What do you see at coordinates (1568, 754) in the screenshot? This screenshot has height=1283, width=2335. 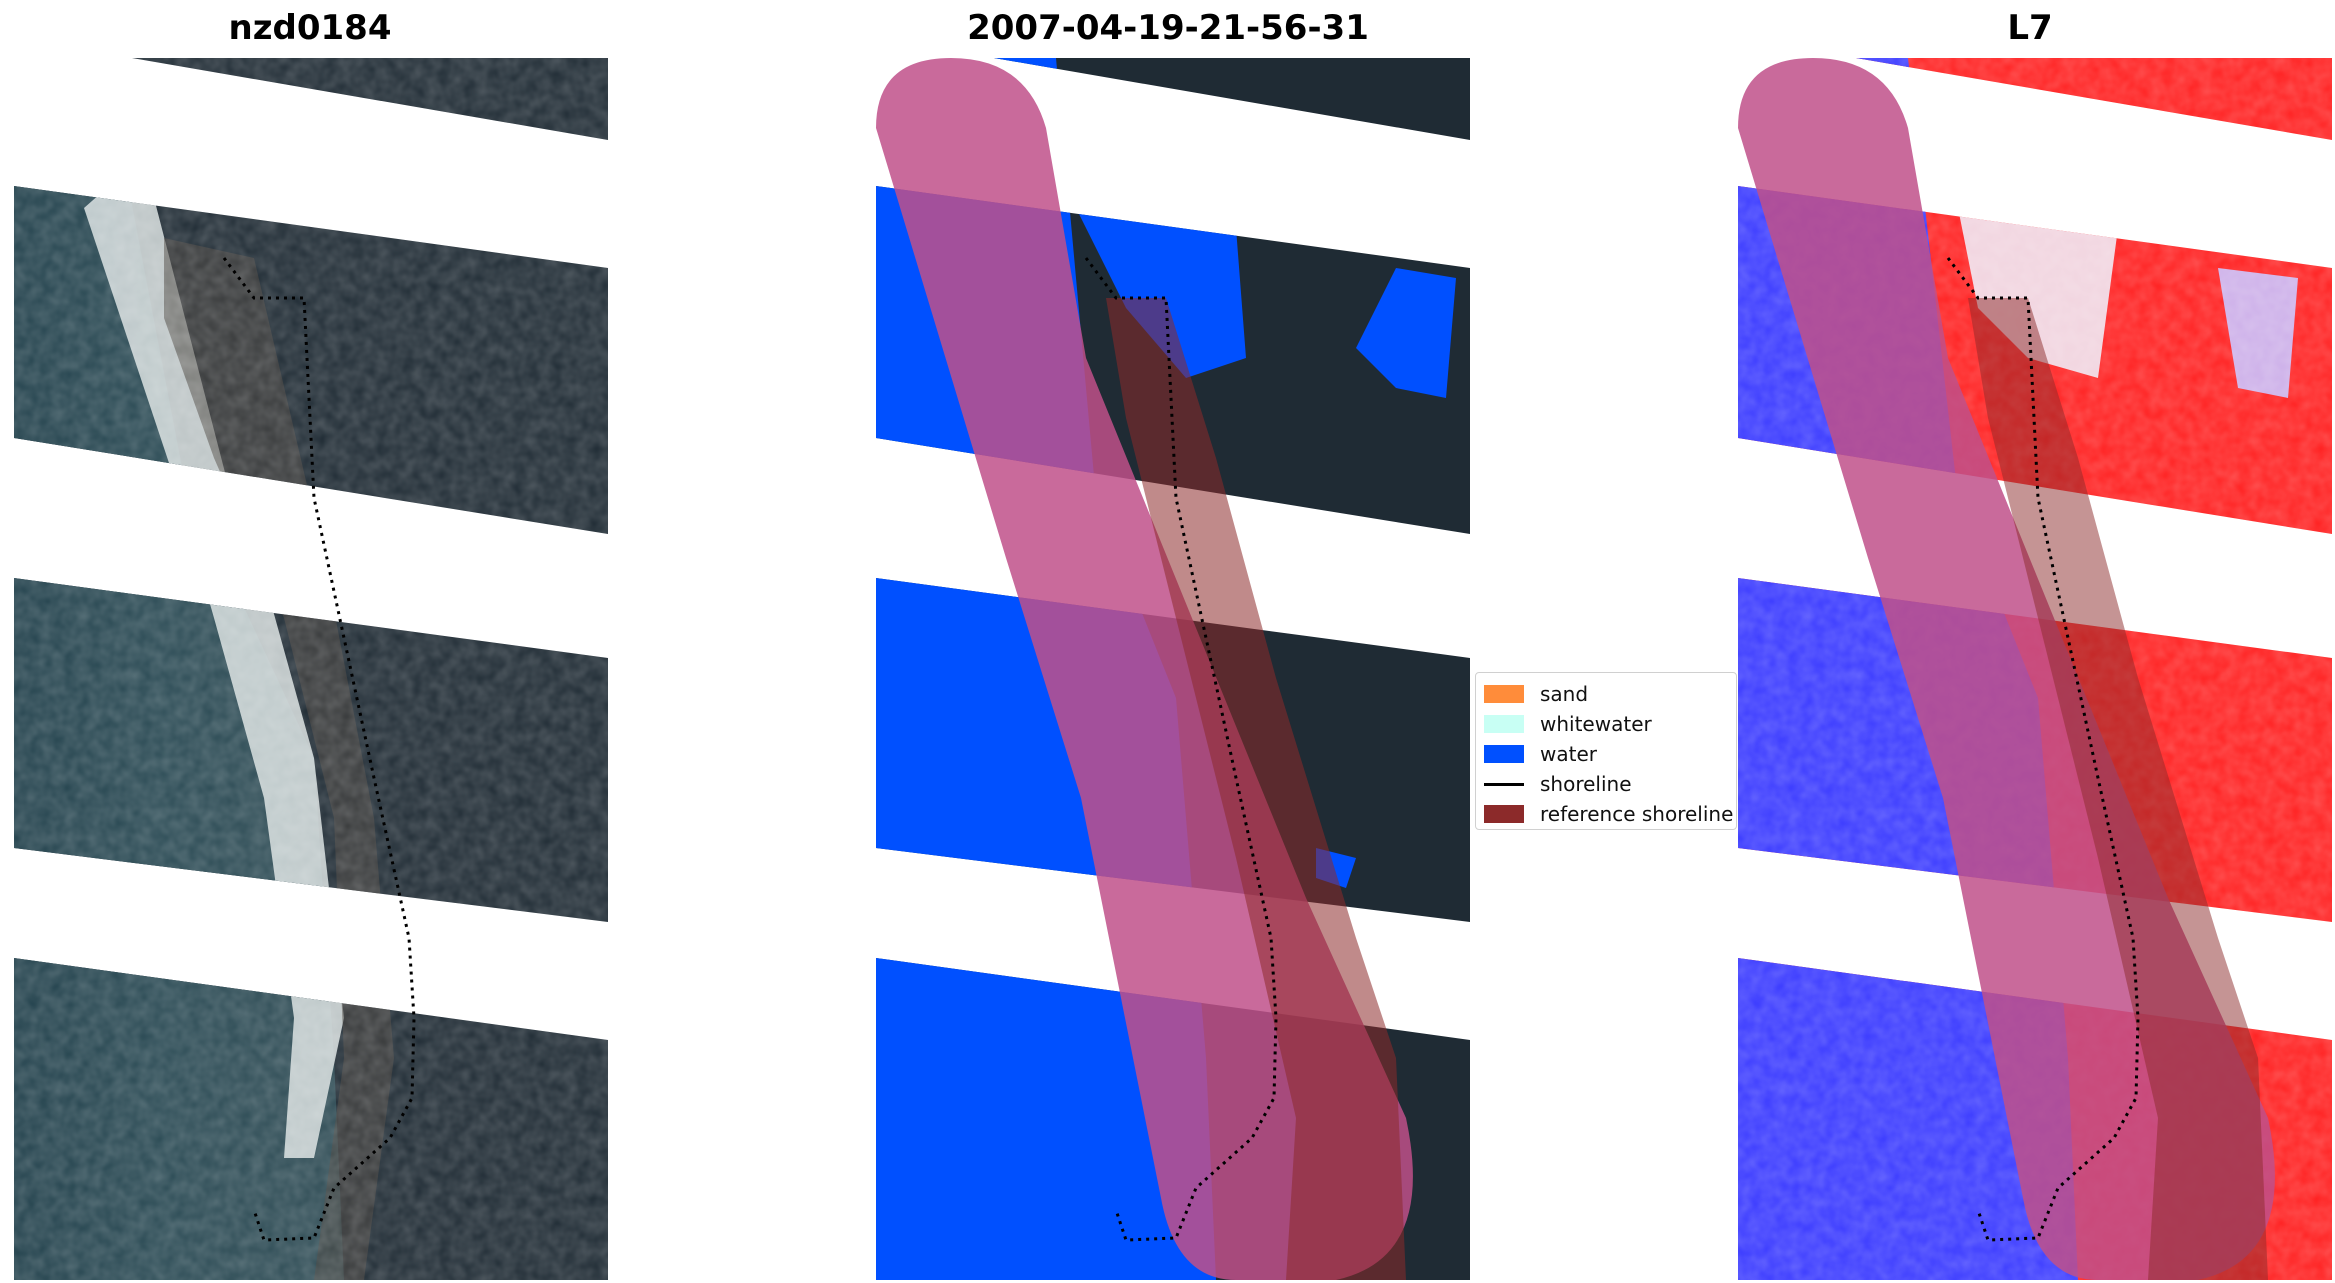 I see `legend-label-water: water` at bounding box center [1568, 754].